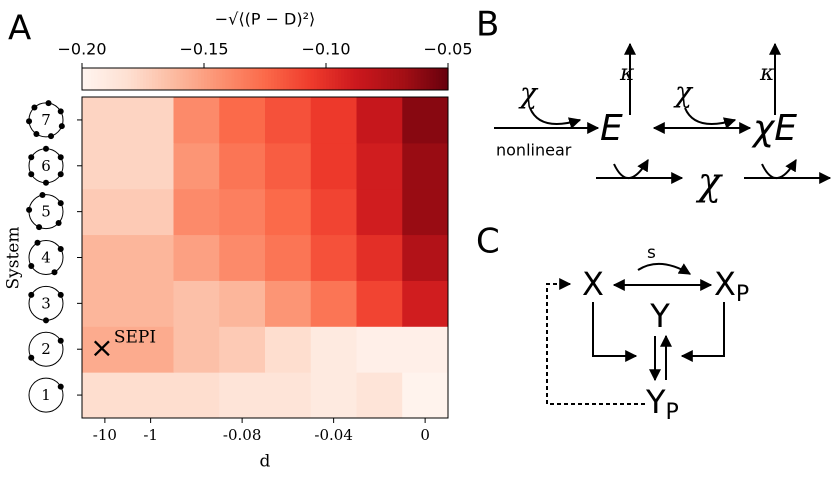  I want to click on panel-label: B, so click(487, 25).